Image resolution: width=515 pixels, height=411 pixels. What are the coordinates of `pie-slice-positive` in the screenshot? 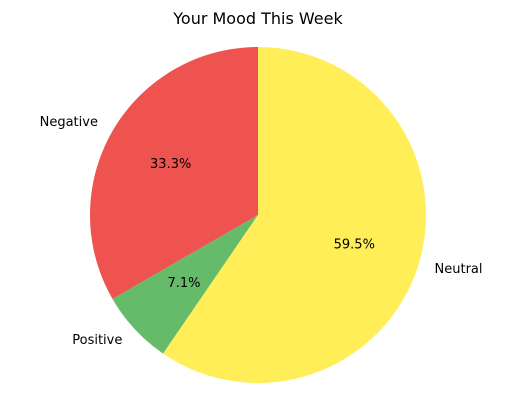 It's located at (185, 284).